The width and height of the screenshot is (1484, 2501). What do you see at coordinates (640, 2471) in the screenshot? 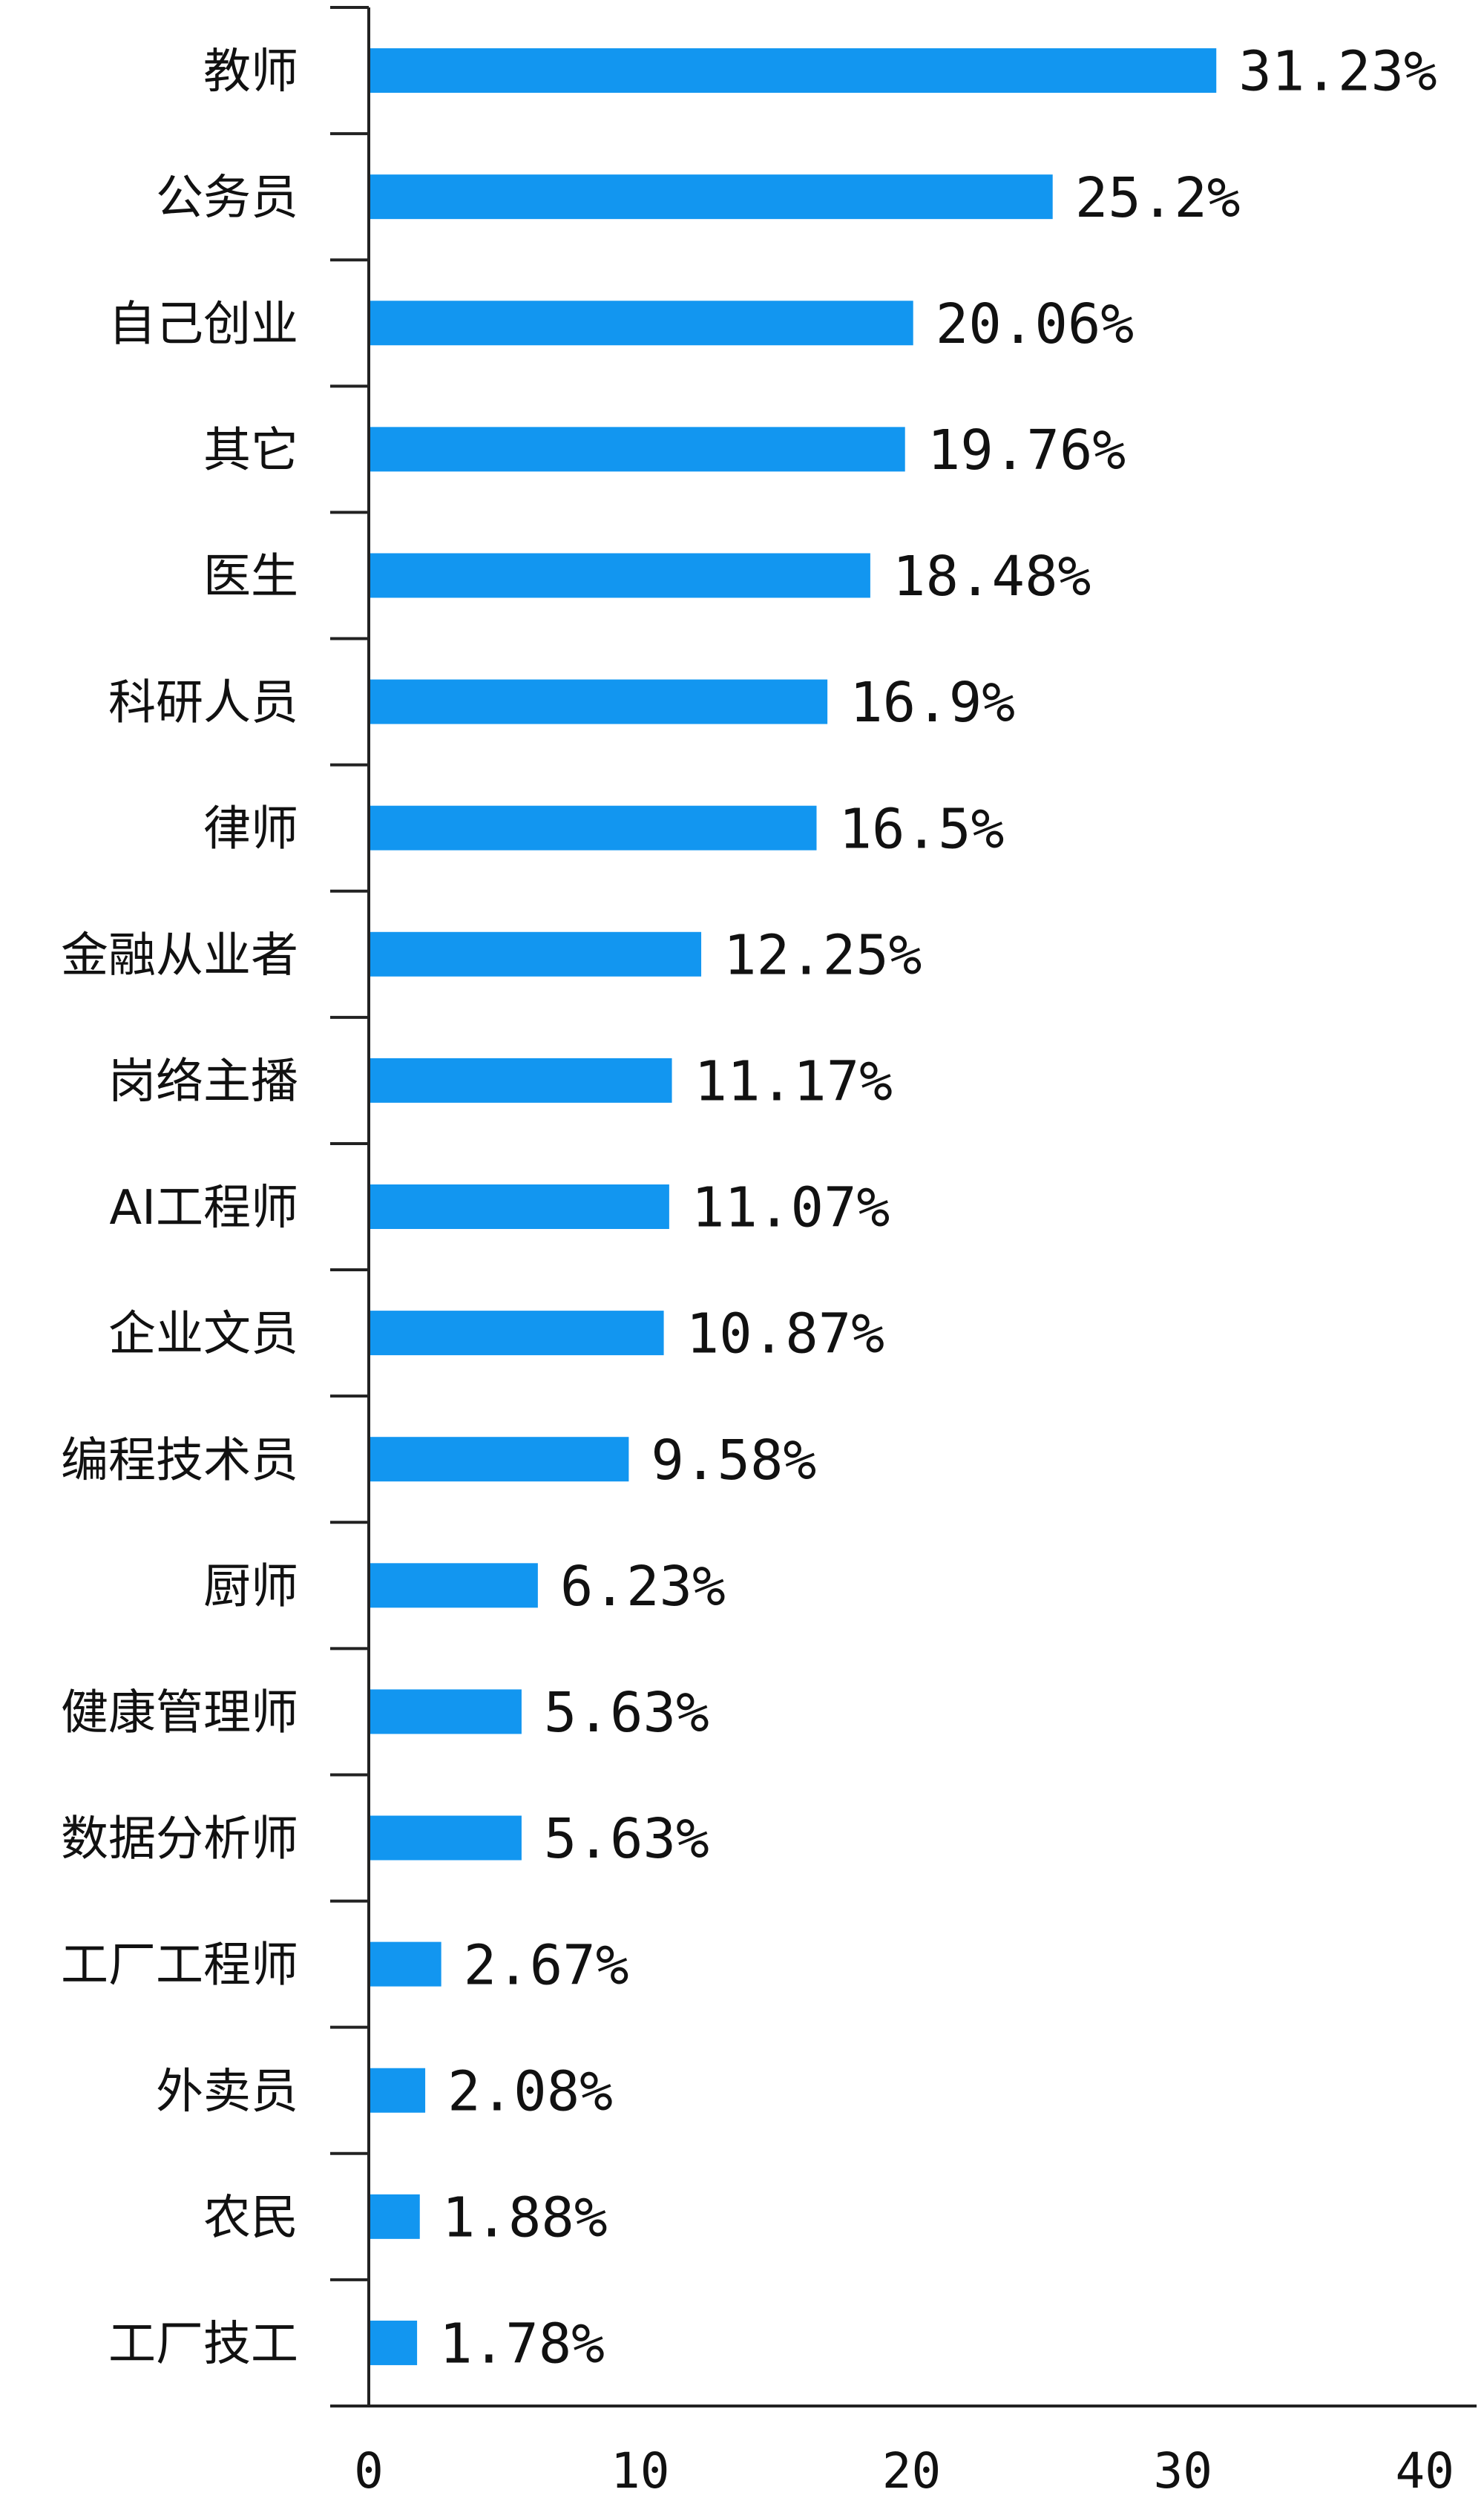
I see `x-tick-label: 10` at bounding box center [640, 2471].